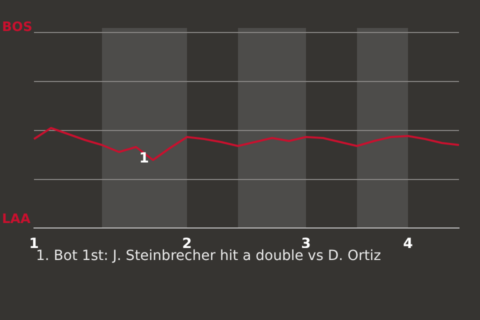  Describe the element at coordinates (16, 219) in the screenshot. I see `text: LAA` at that location.